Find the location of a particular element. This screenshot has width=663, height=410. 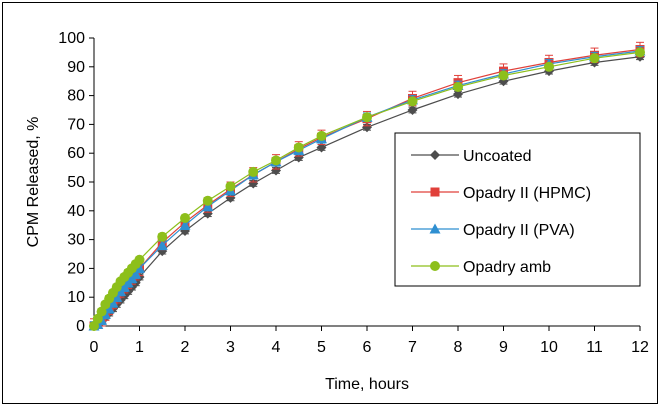

y-tick-label: 90 is located at coordinates (76, 67).